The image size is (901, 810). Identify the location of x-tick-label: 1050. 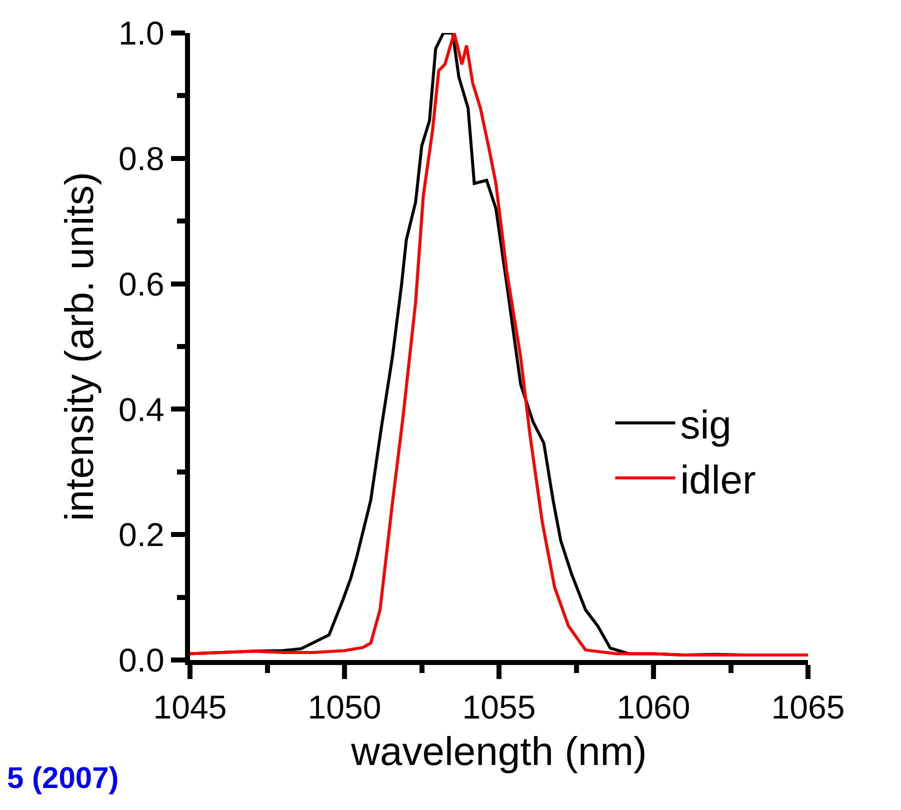
(345, 707).